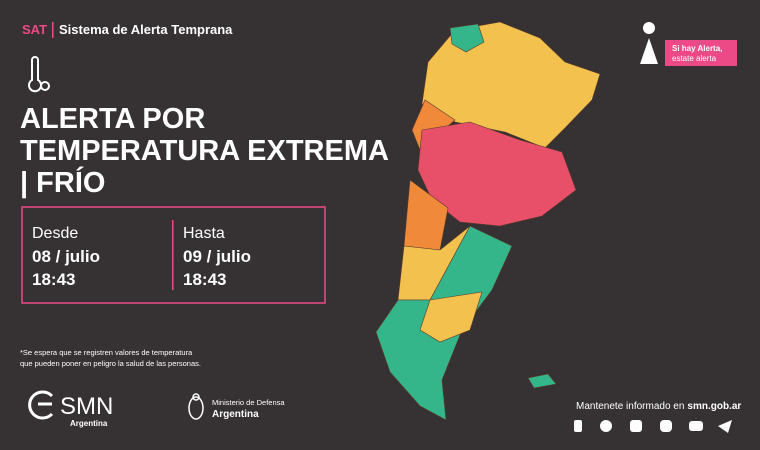 The width and height of the screenshot is (760, 450). What do you see at coordinates (34, 29) in the screenshot?
I see `header-code: SAT` at bounding box center [34, 29].